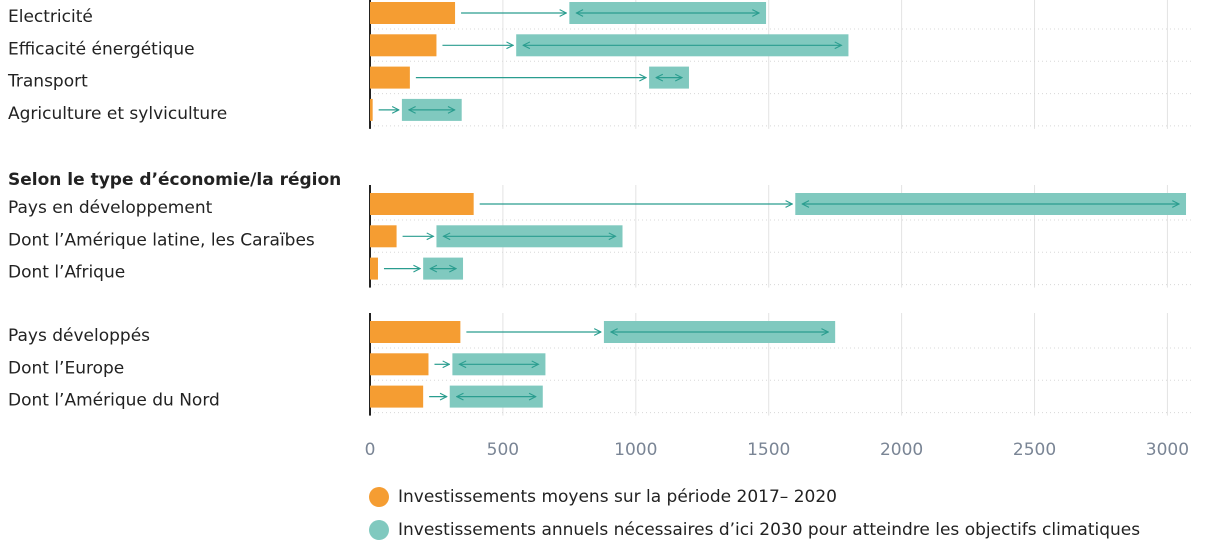 Image resolution: width=1210 pixels, height=545 pixels. What do you see at coordinates (101, 49) in the screenshot?
I see `category-label: Efficacité énergétique` at bounding box center [101, 49].